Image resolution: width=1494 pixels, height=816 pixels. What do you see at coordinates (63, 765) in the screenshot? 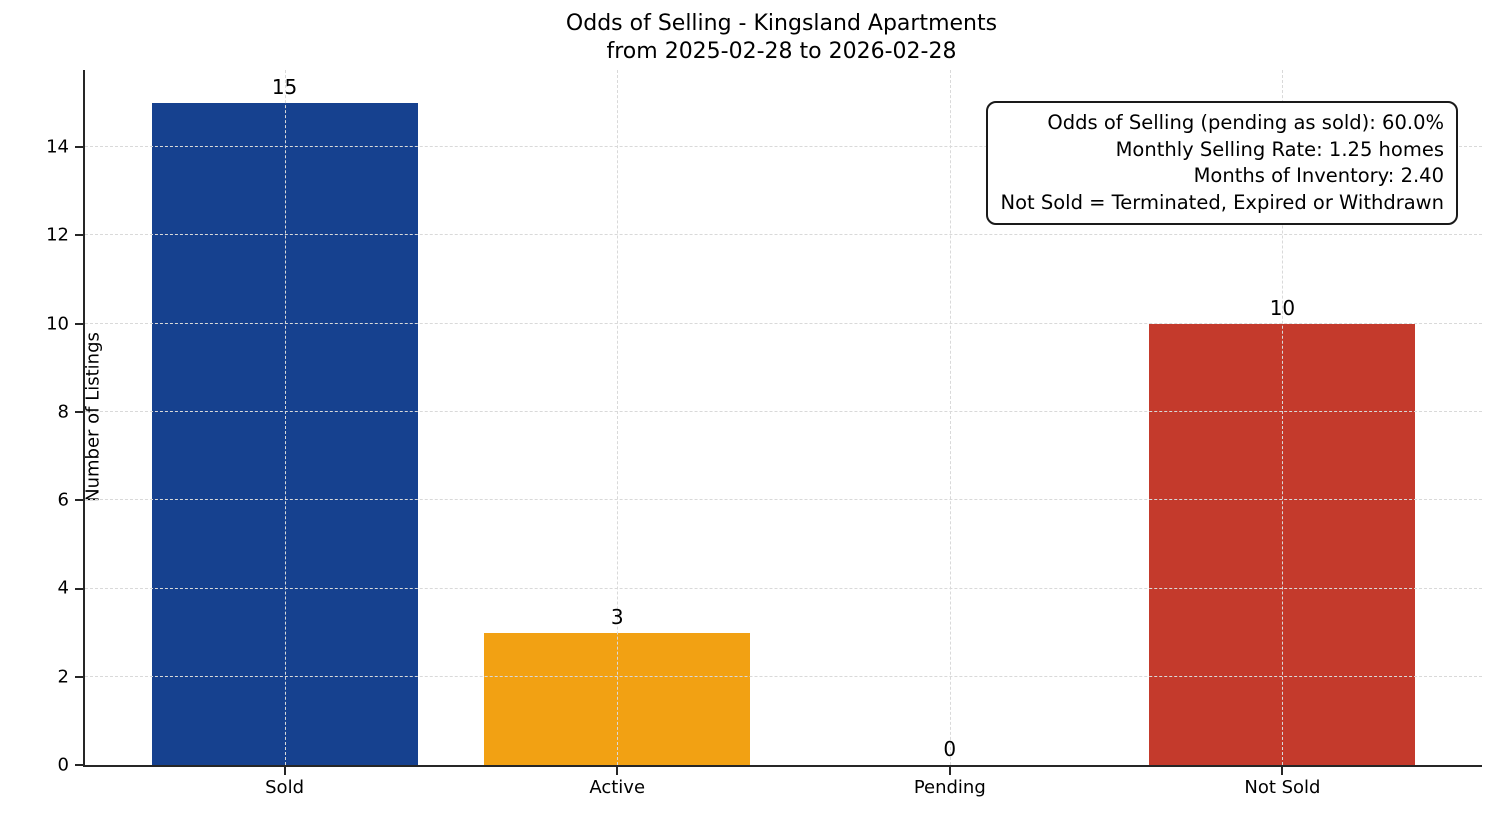
I see `y-tick-label: 0` at bounding box center [63, 765].